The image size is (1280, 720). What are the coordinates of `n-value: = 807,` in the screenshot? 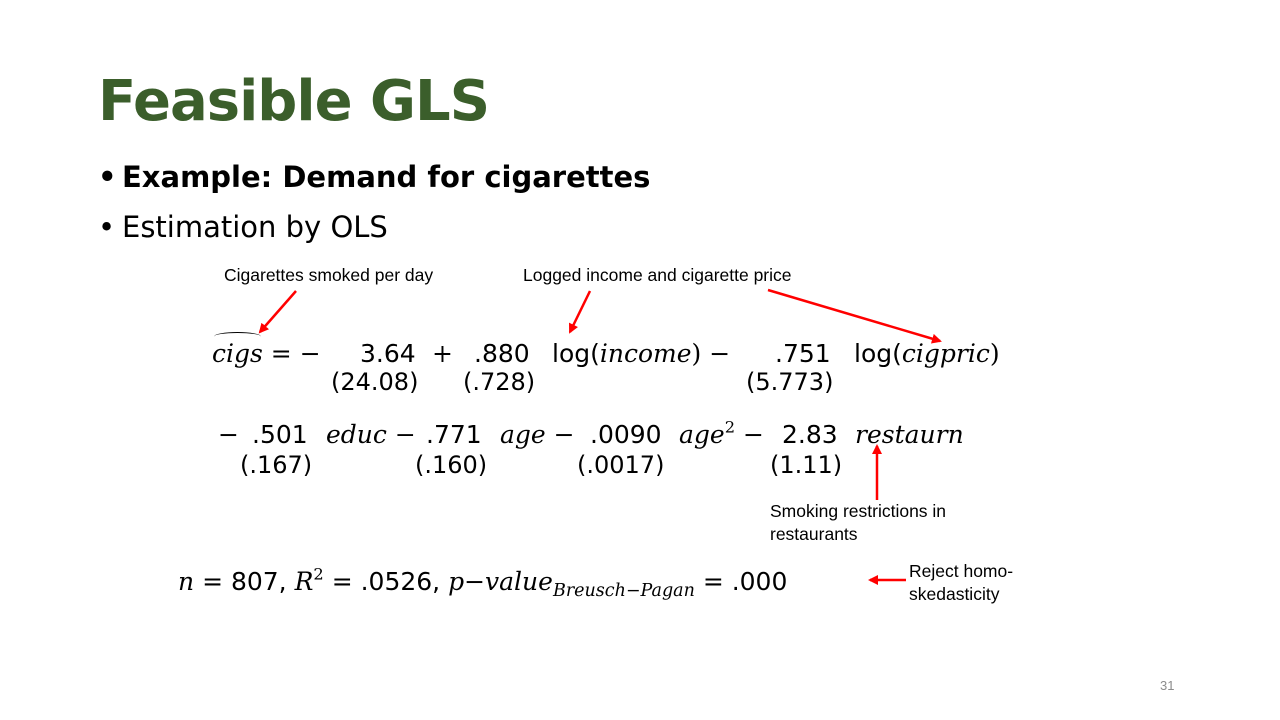 It's located at (244, 581).